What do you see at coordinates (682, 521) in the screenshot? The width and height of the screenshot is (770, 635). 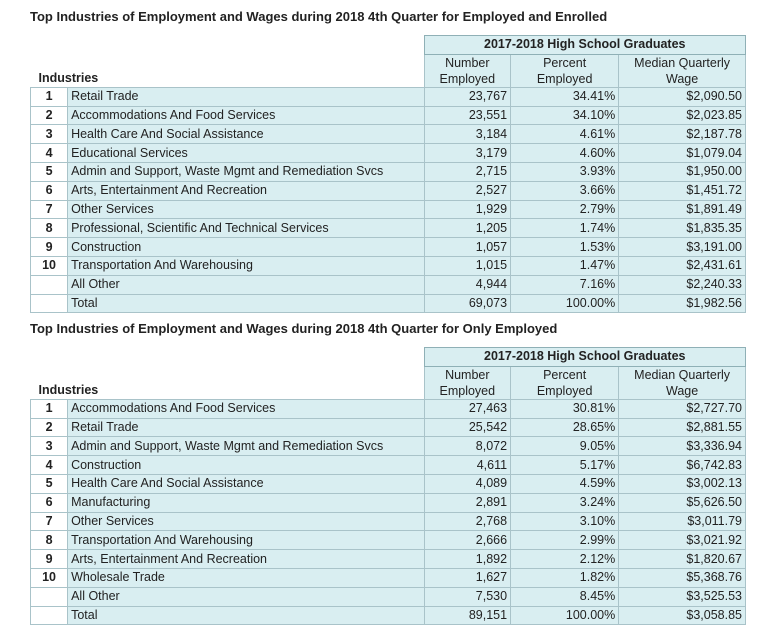 I see `median-wage-cell: $3,011.79` at bounding box center [682, 521].